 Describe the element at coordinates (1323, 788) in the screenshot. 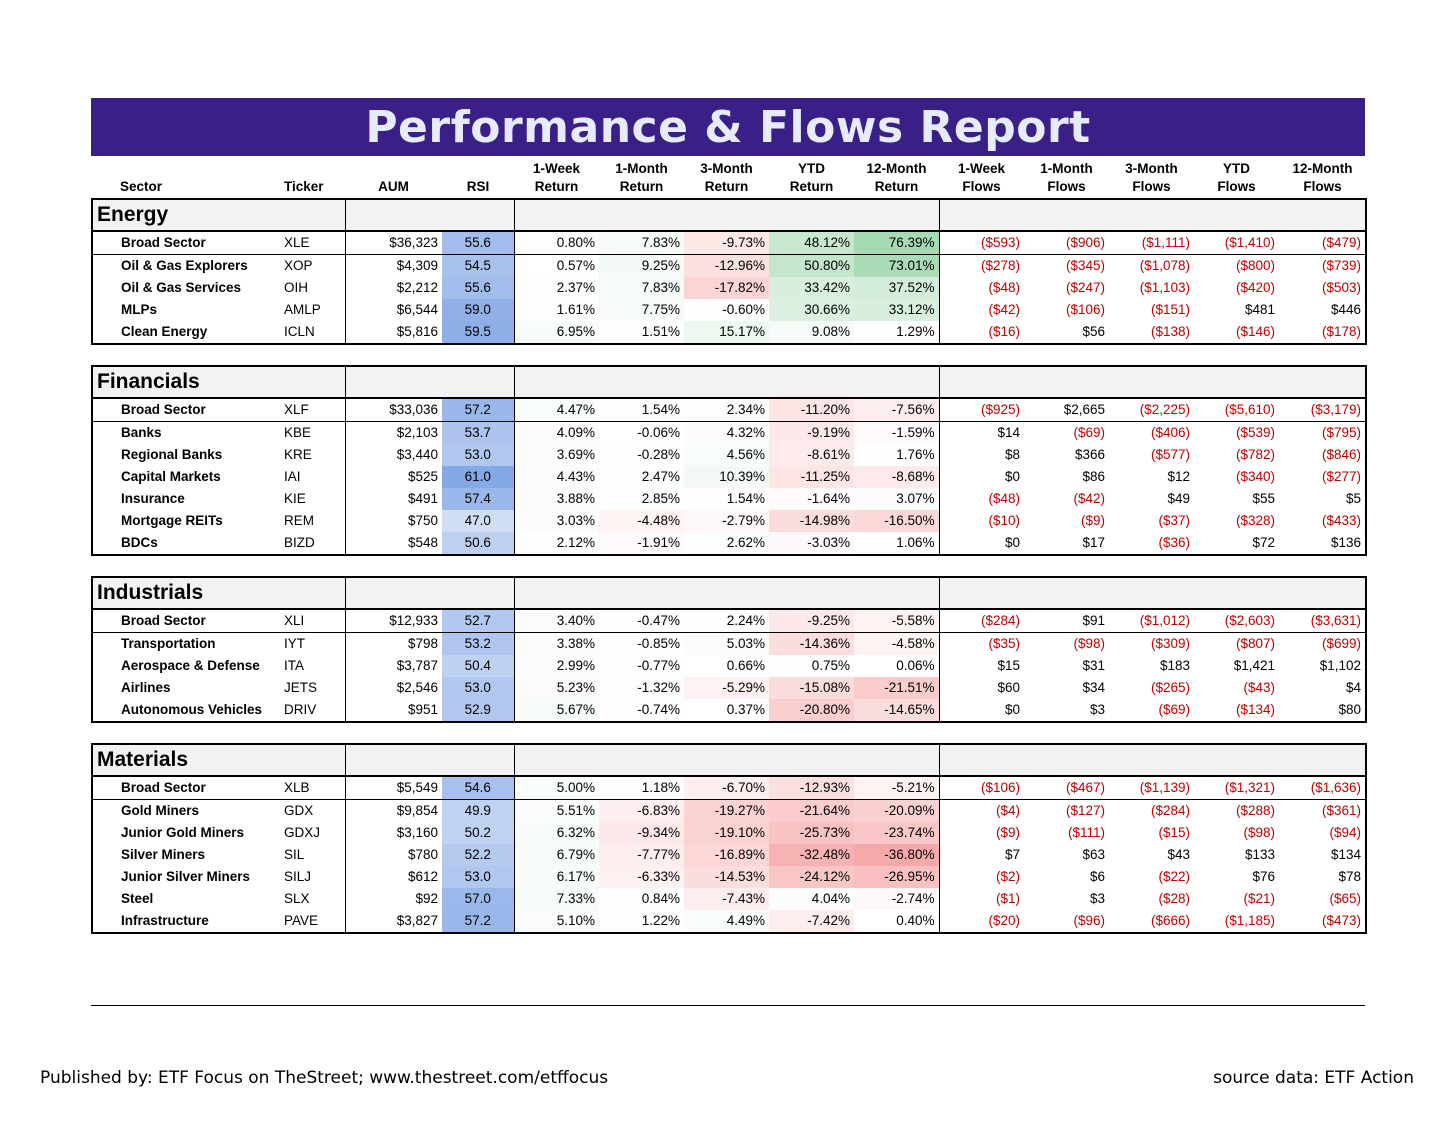

I see `flow-value: ($1,636)` at that location.